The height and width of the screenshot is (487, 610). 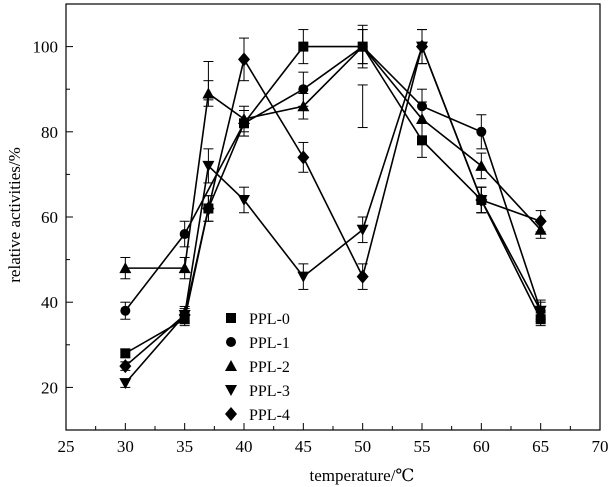 What do you see at coordinates (422, 446) in the screenshot?
I see `x-tick-label: 55` at bounding box center [422, 446].